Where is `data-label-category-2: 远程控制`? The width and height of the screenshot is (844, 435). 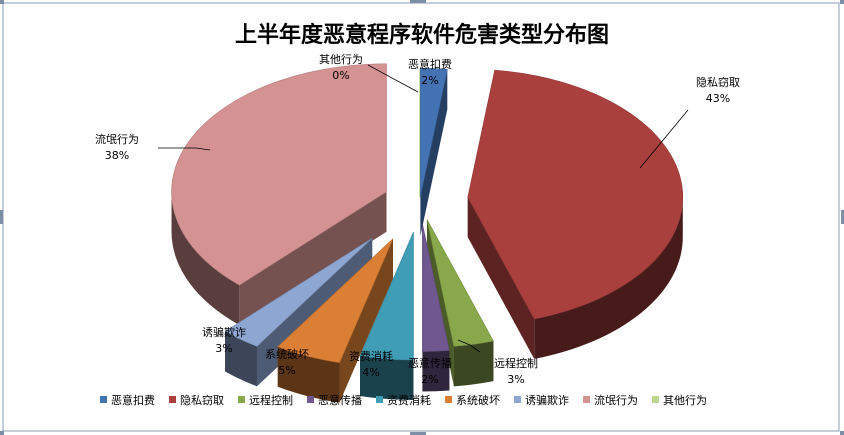 data-label-category-2: 远程控制 is located at coordinates (516, 363).